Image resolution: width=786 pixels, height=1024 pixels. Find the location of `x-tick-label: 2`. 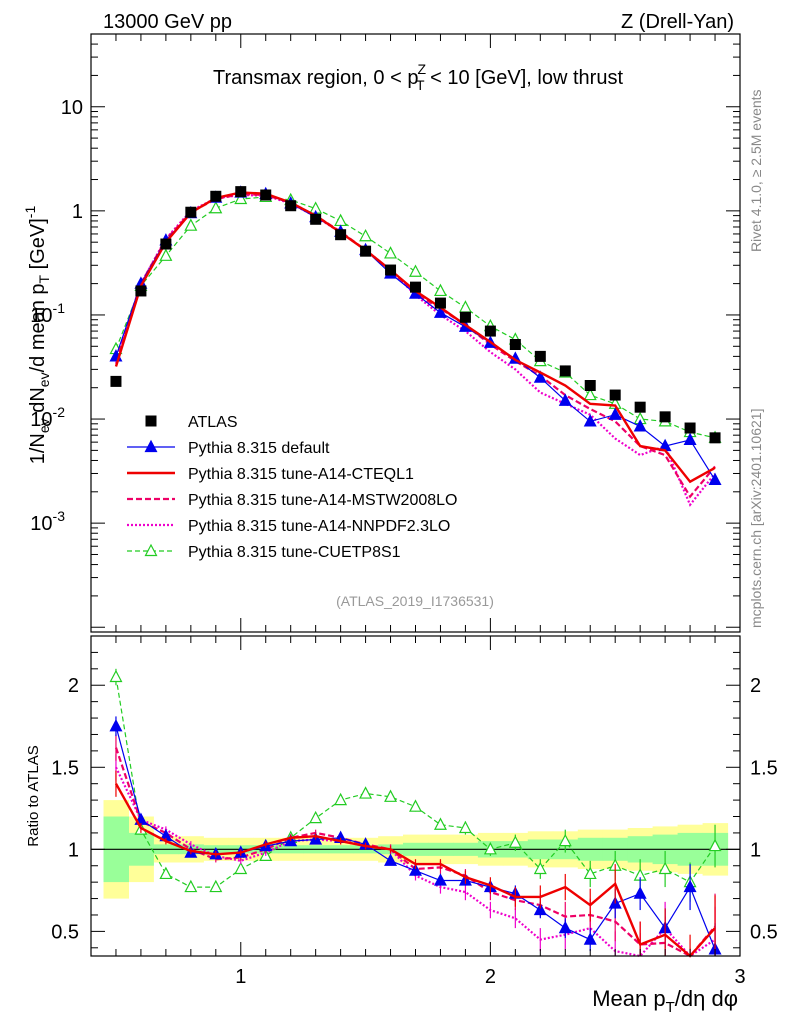

x-tick-label: 2 is located at coordinates (490, 977).